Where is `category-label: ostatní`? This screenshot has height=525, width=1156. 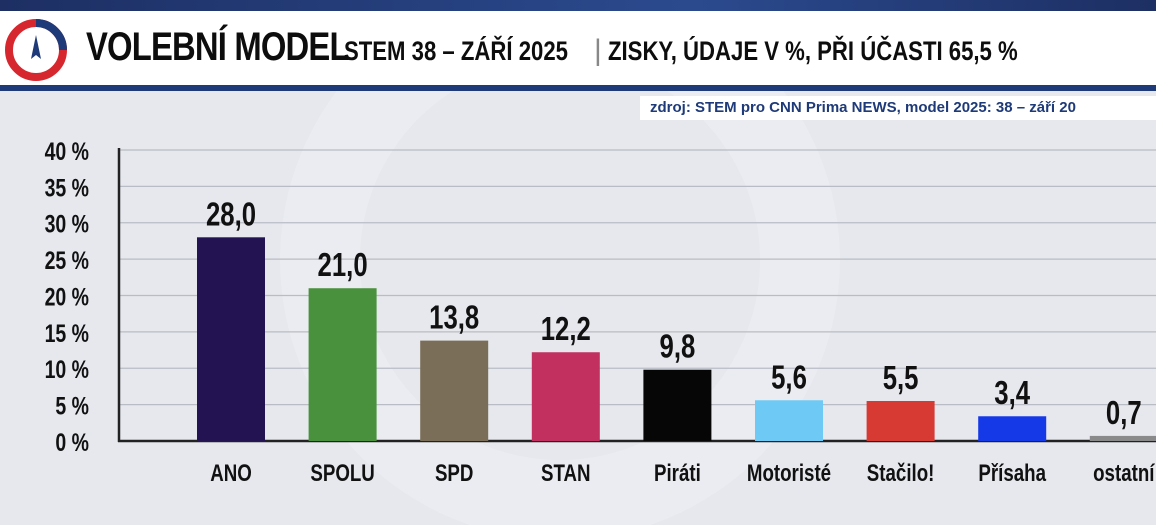
category-label: ostatní is located at coordinates (1124, 473).